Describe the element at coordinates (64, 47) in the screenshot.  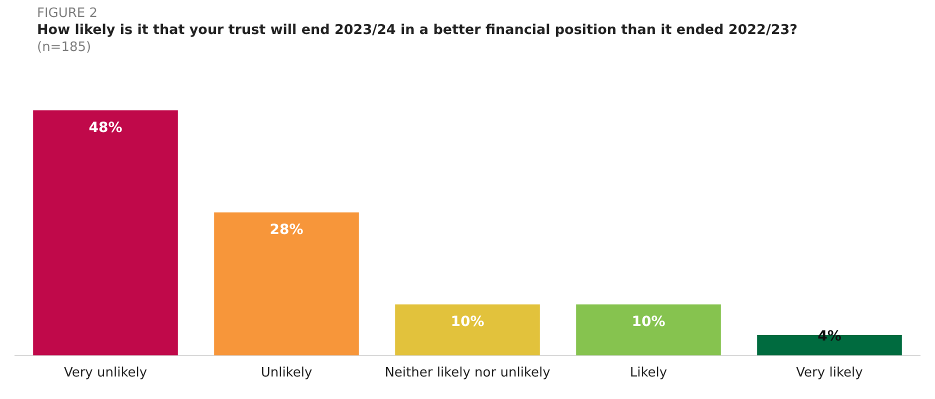
I see `chart-subtitle: (n=185)` at that location.